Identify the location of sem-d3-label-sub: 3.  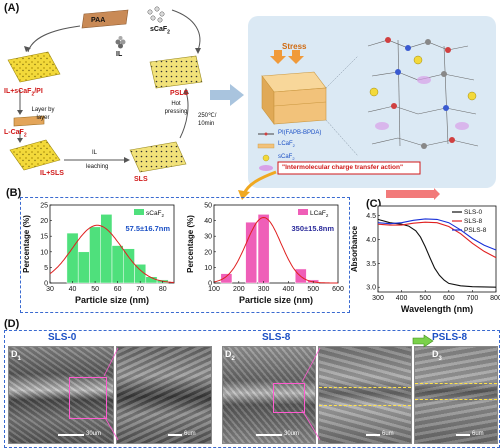
(440, 358).